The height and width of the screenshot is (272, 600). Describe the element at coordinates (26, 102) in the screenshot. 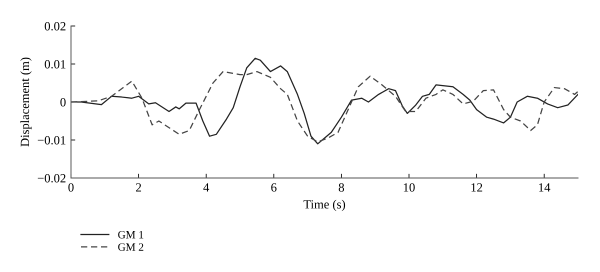

I see `y-axis-title: Displacement (m)` at that location.